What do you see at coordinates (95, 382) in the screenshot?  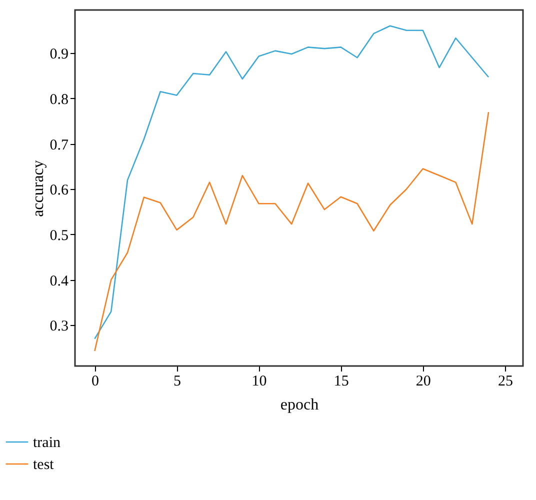 I see `x-tick-label: 0` at bounding box center [95, 382].